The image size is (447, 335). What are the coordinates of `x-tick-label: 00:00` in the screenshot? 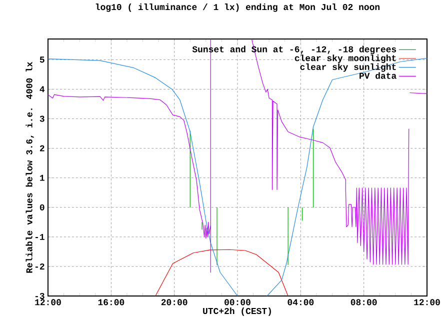 It's located at (237, 302).